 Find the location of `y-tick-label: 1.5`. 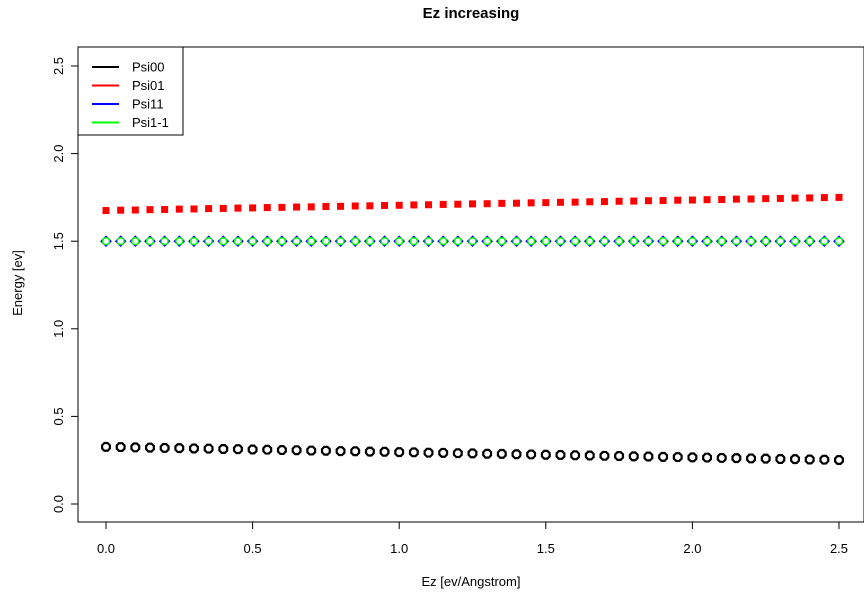

y-tick-label: 1.5 is located at coordinates (58, 241).